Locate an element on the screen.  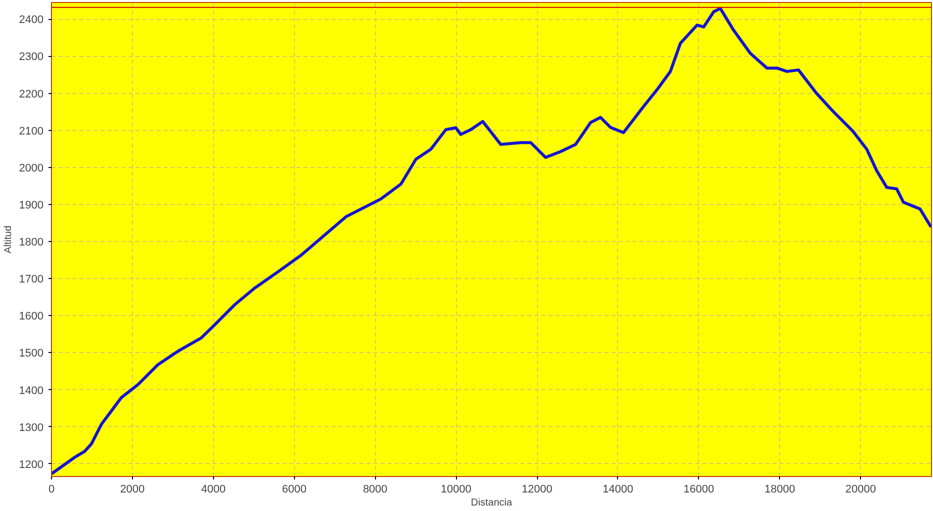
x-tick-label: 10000 is located at coordinates (456, 490).